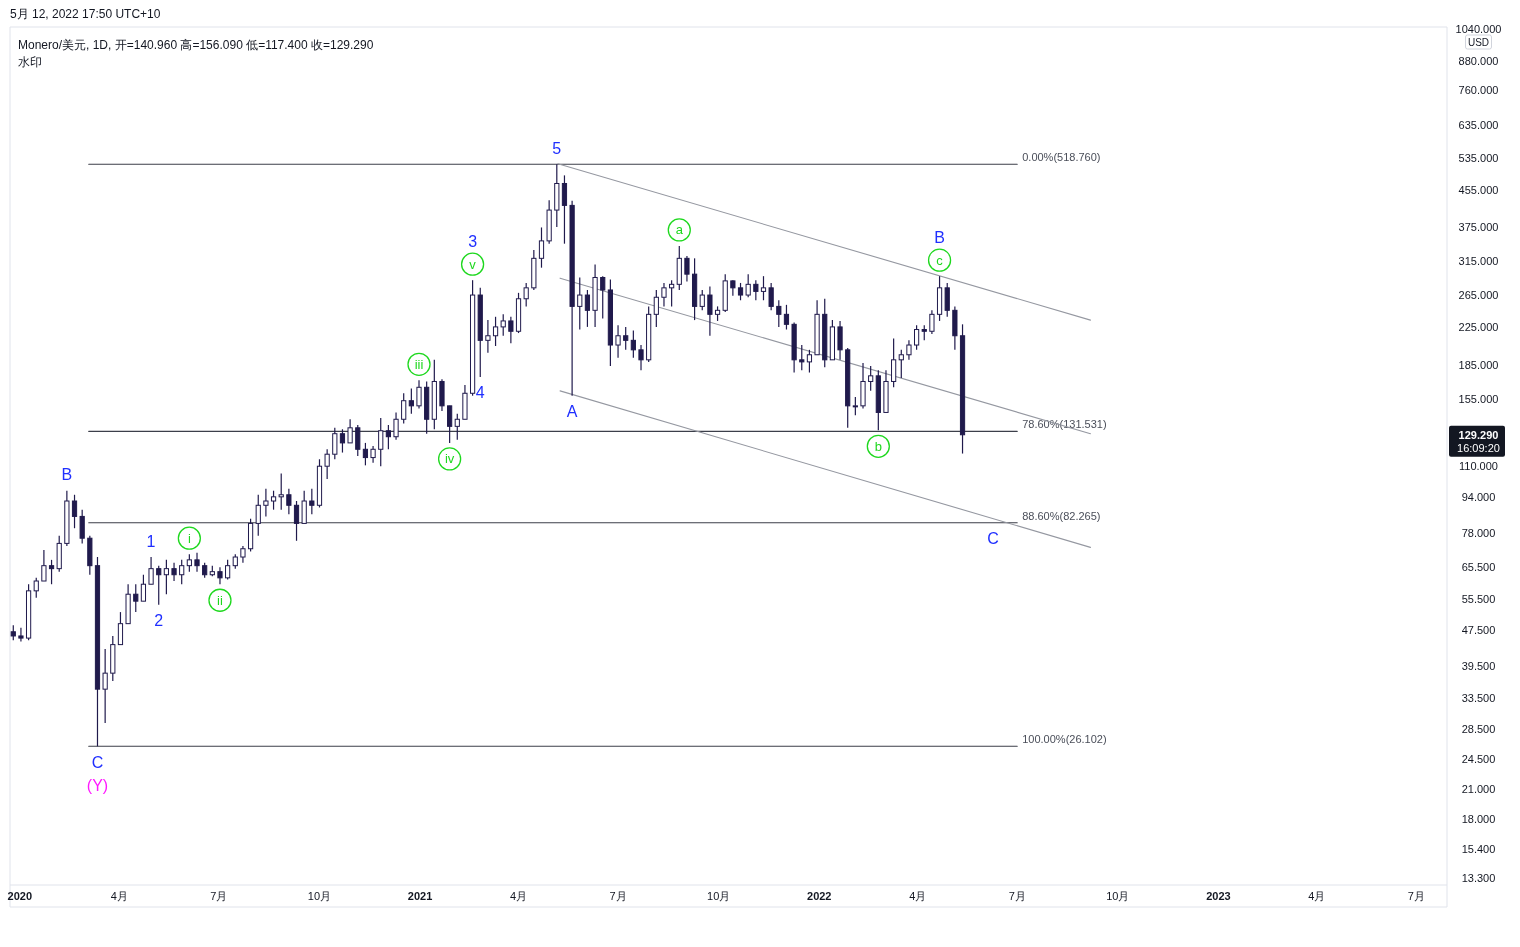 This screenshot has width=1520, height=947. I want to click on y-tick-label: 455.000, so click(1478, 189).